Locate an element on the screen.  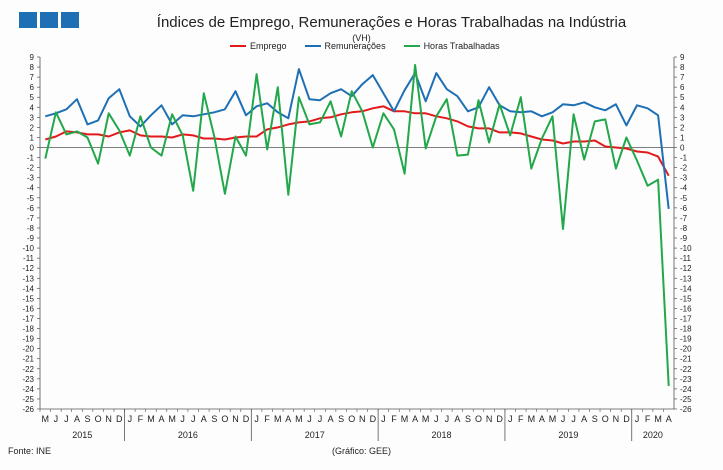
y-tick-label-left: -19 is located at coordinates (28, 339).